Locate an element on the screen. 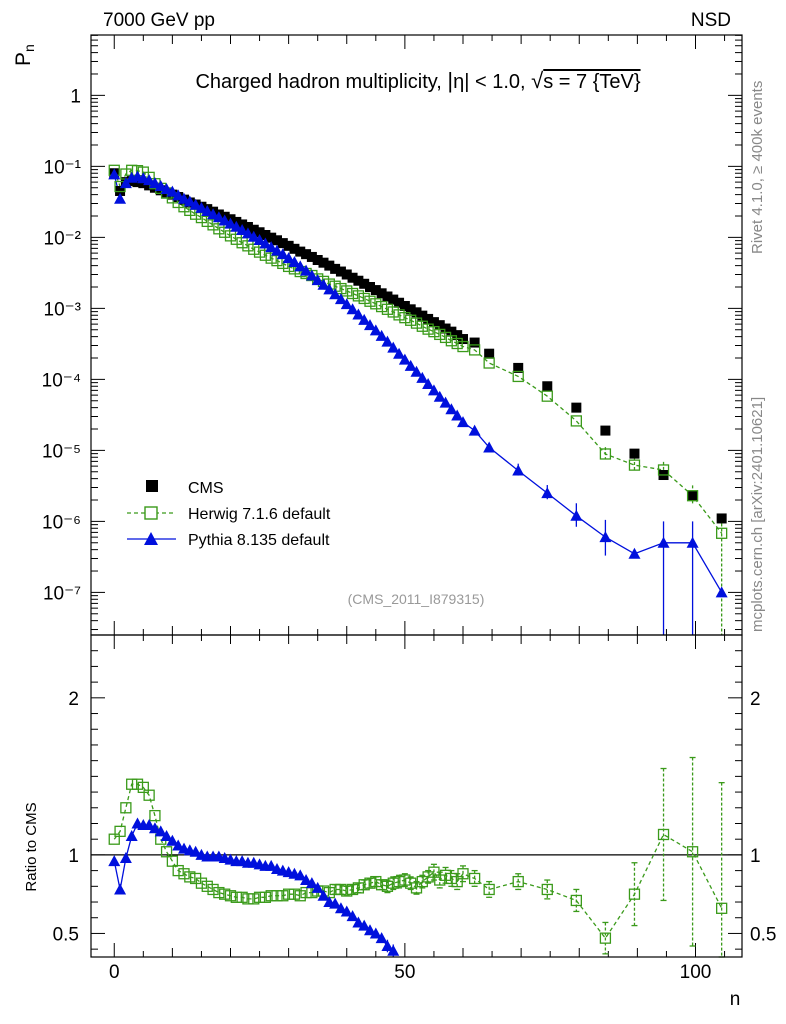 The width and height of the screenshot is (786, 1024). legend-pythia-marker is located at coordinates (151, 538).